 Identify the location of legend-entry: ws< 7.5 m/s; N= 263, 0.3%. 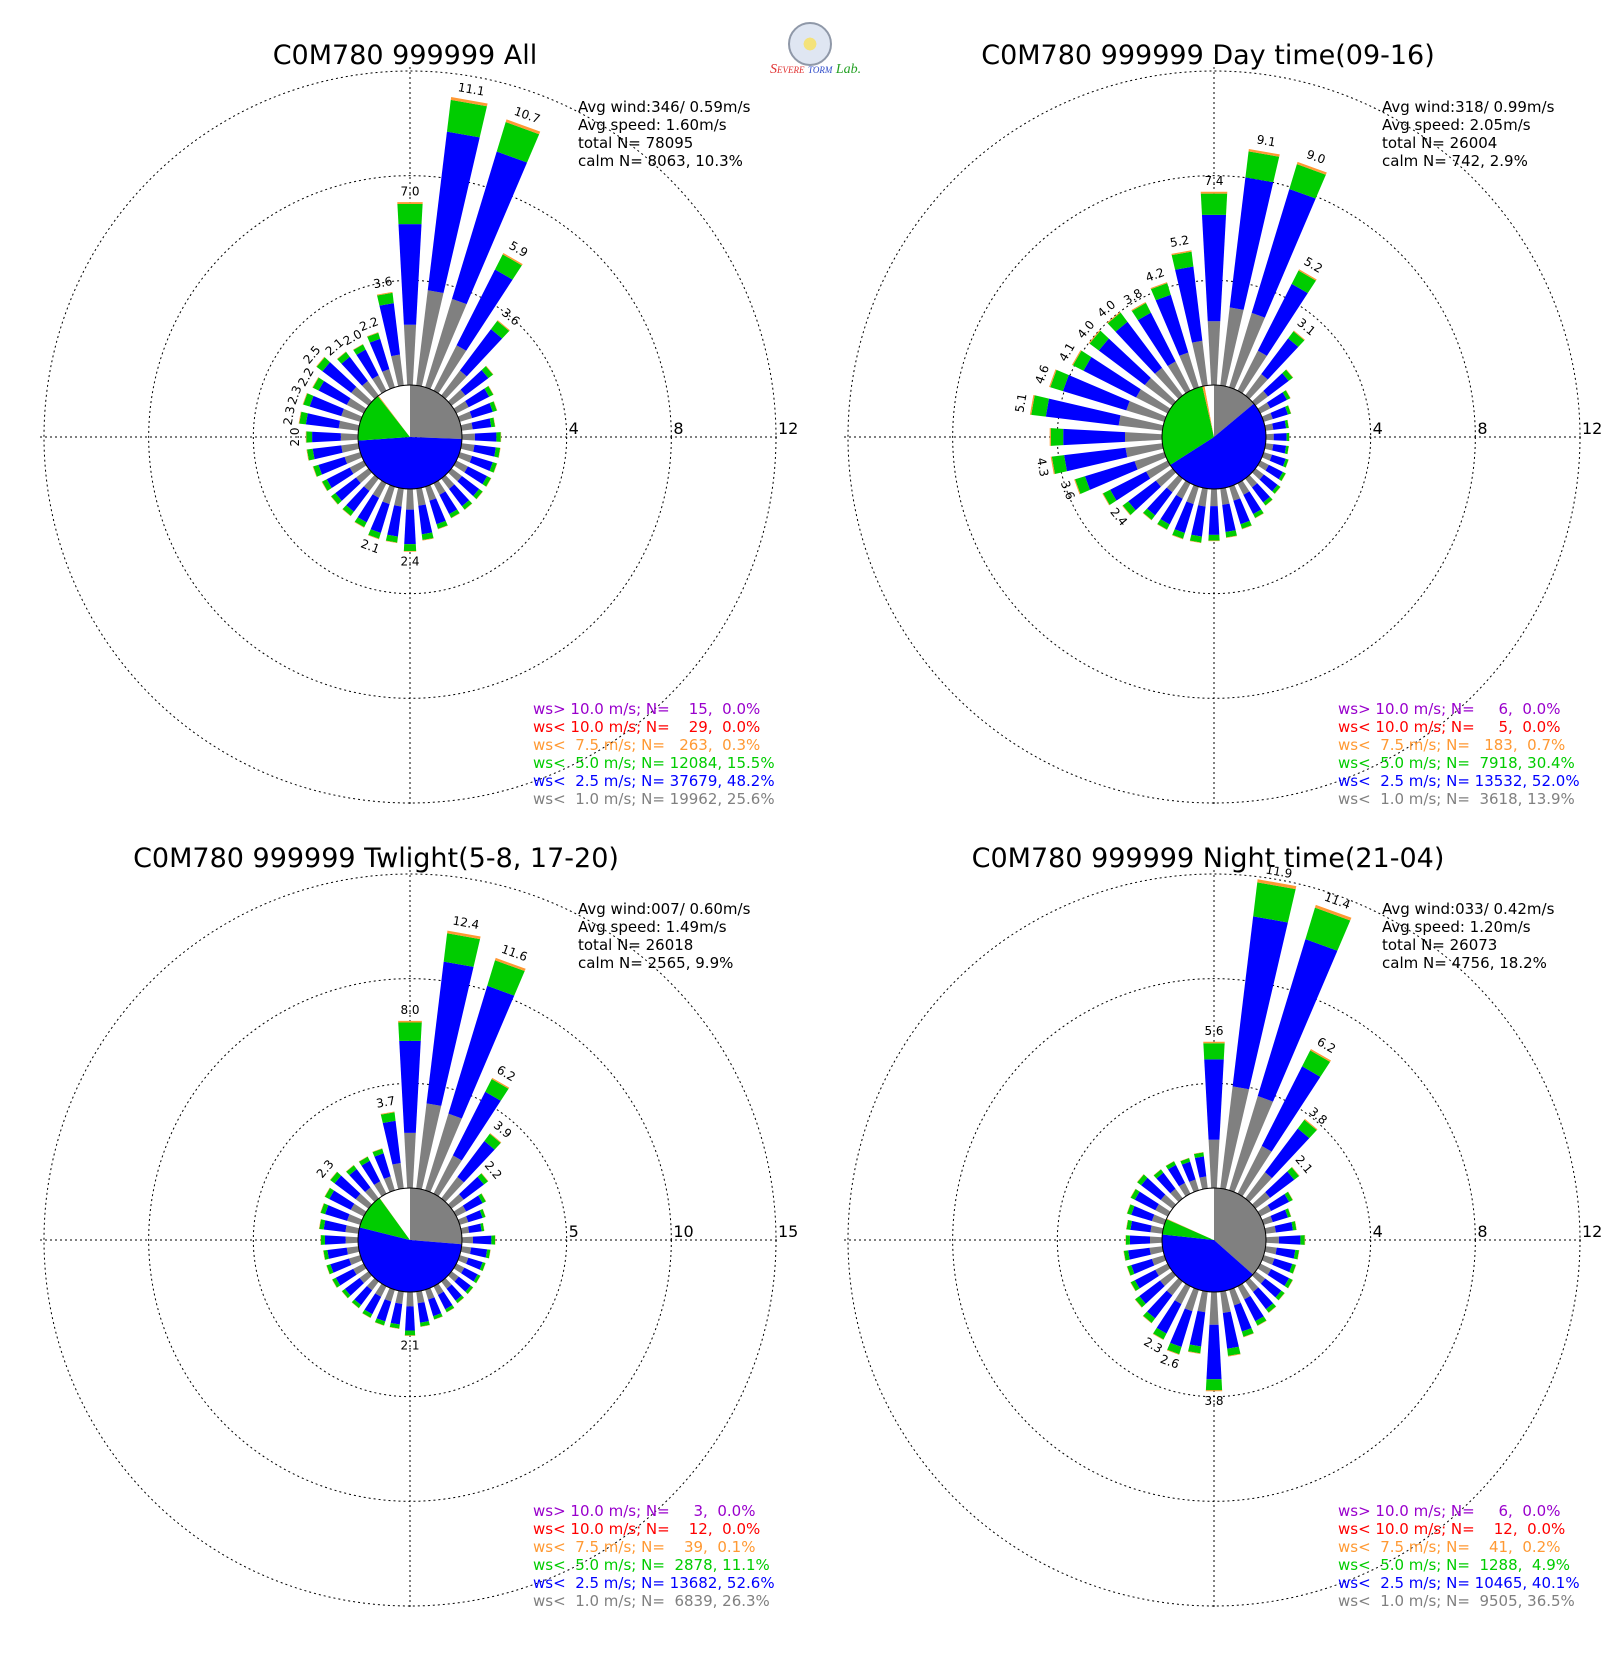
(646, 745).